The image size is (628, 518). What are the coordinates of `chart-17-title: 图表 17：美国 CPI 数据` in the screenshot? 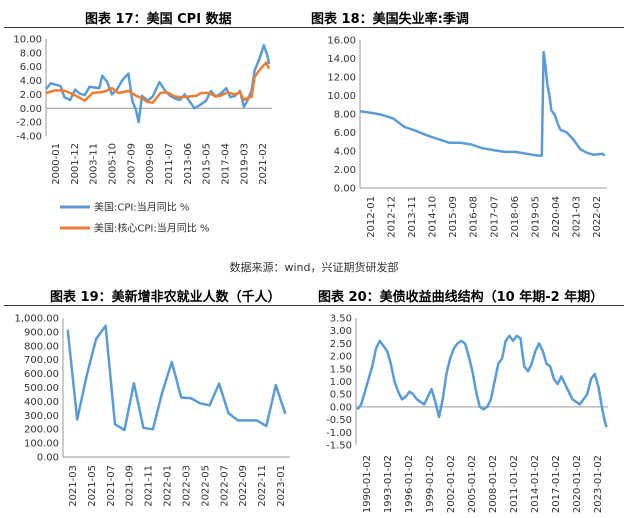 It's located at (158, 19).